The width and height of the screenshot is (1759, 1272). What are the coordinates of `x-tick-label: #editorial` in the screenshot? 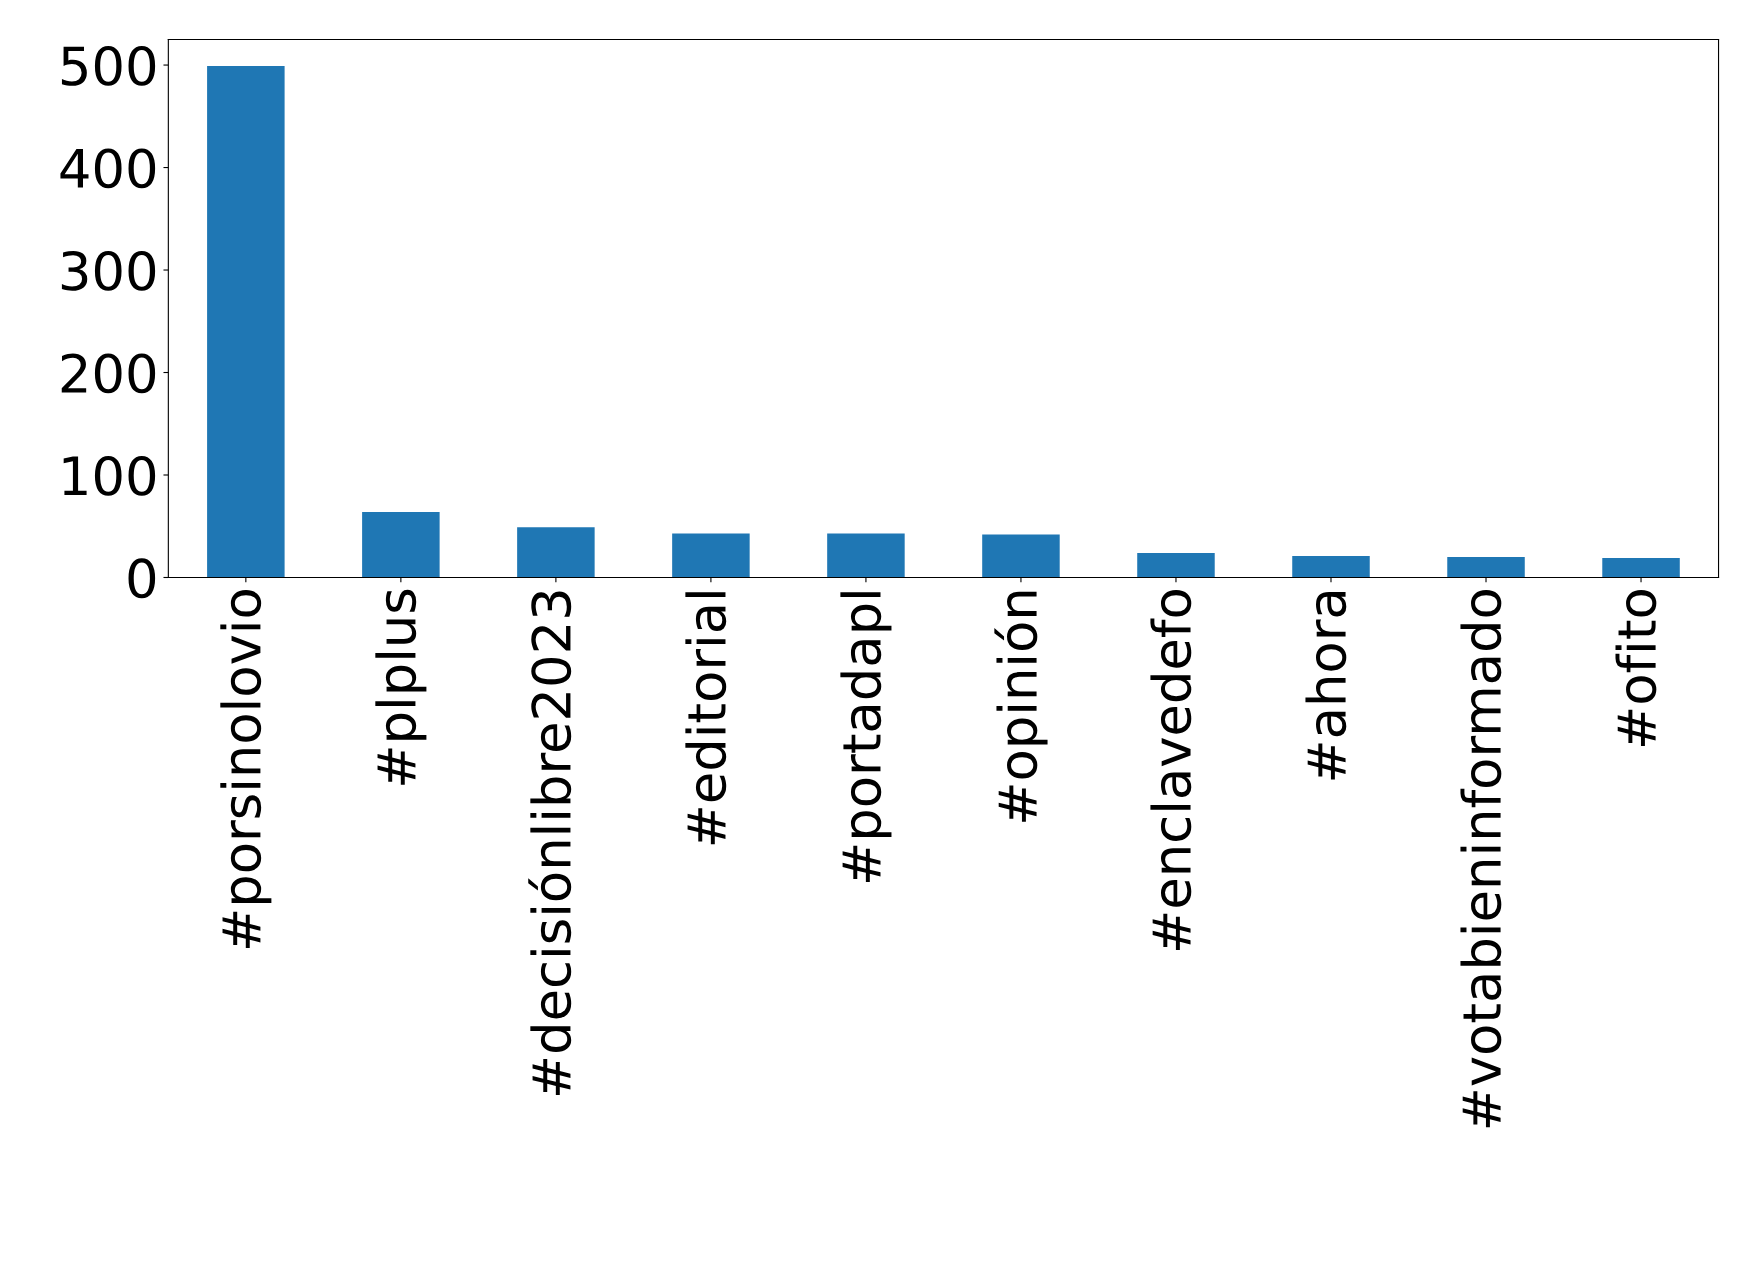 It's located at (706, 718).